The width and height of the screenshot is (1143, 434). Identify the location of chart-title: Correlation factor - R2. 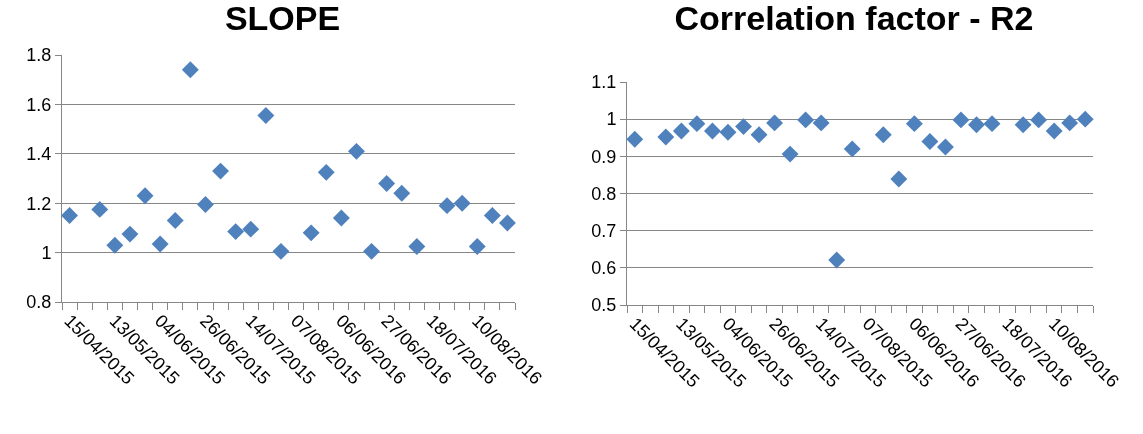
(854, 19).